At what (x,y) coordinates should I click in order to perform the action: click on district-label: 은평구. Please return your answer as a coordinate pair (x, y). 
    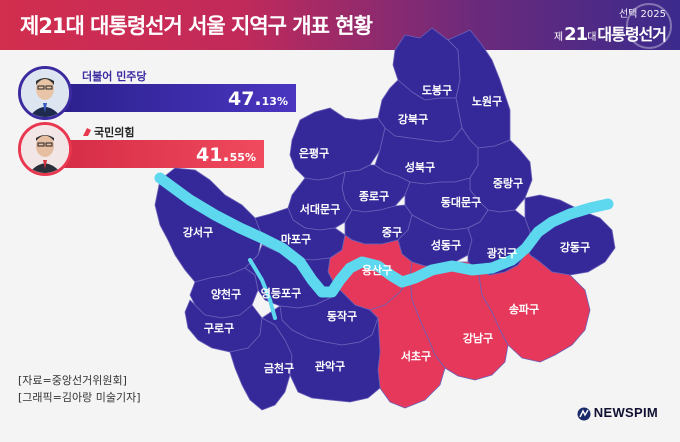
    Looking at the image, I should click on (314, 153).